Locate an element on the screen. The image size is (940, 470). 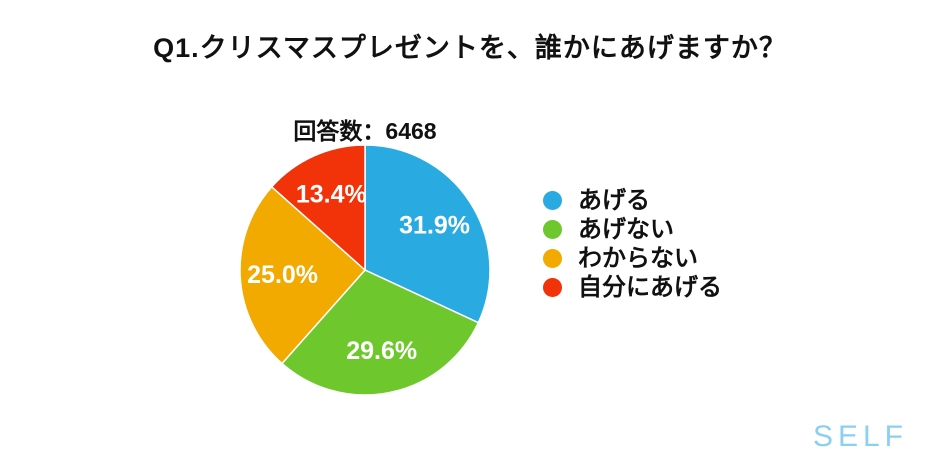
legend-item: わからない is located at coordinates (632, 258).